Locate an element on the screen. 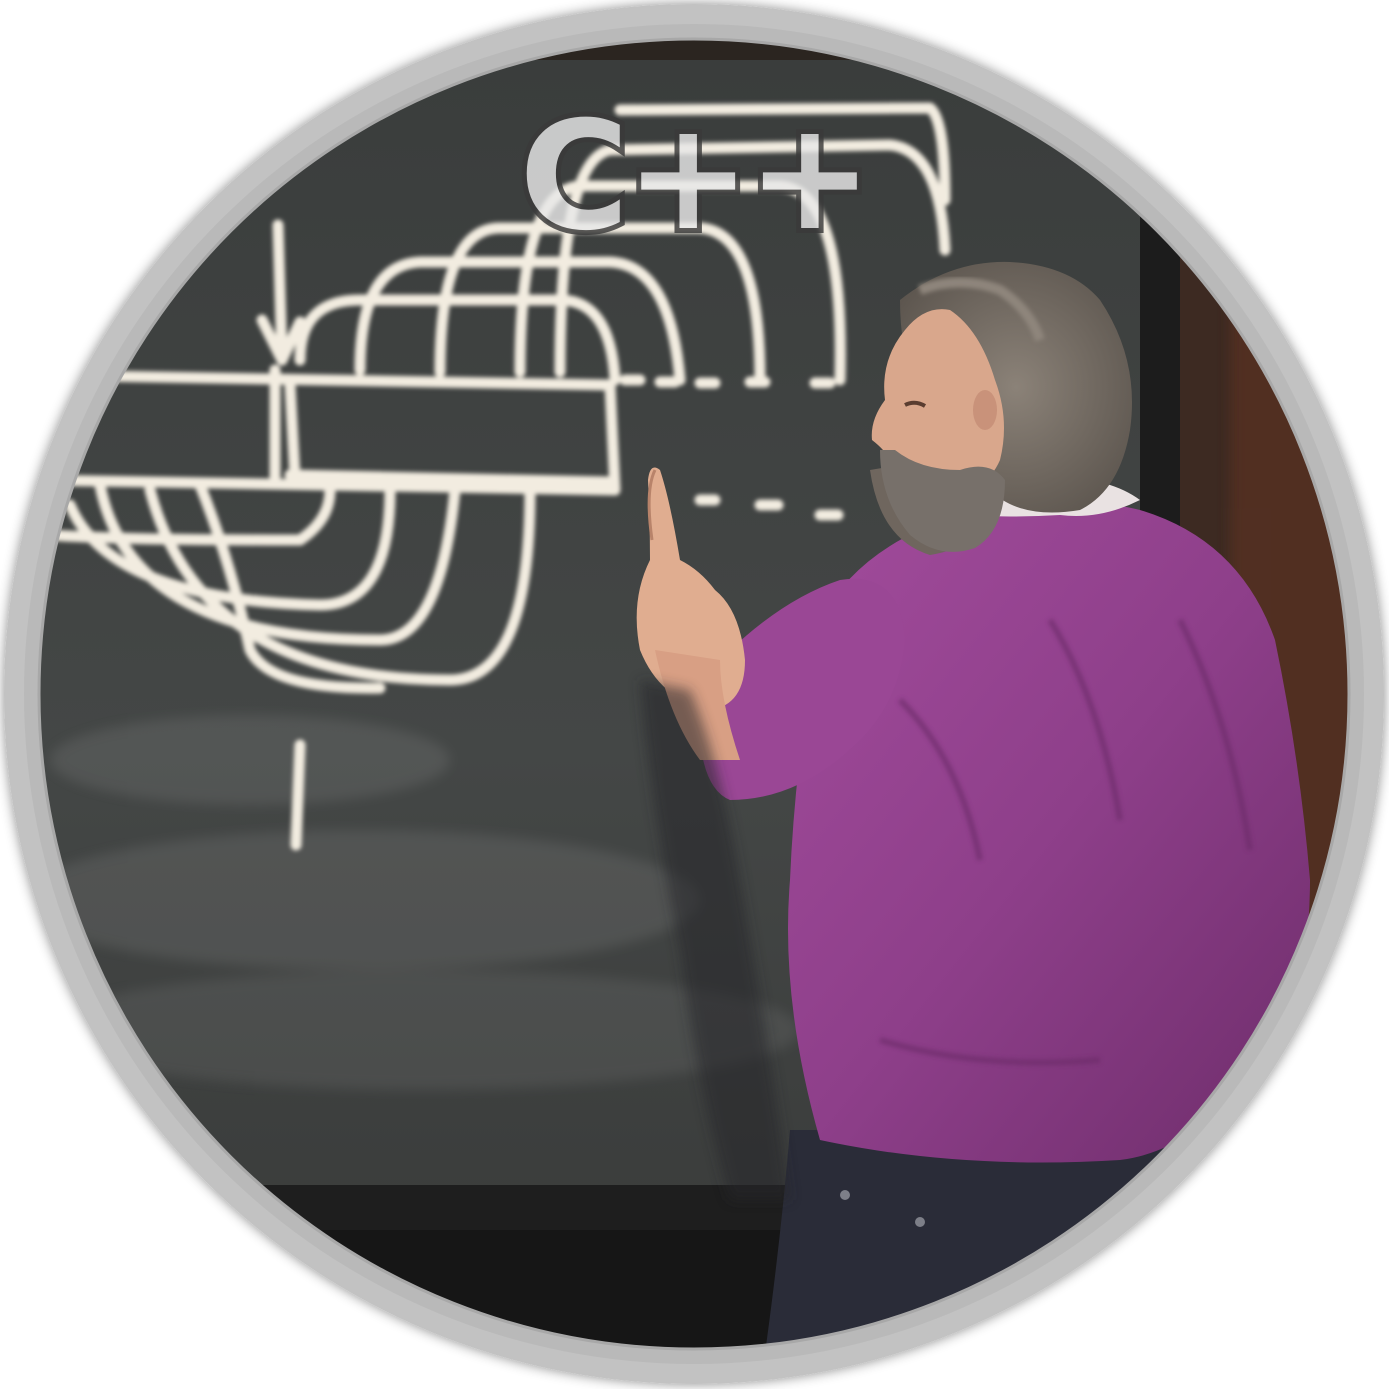 The image size is (1389, 1389). logo-text: C++ is located at coordinates (693, 177).